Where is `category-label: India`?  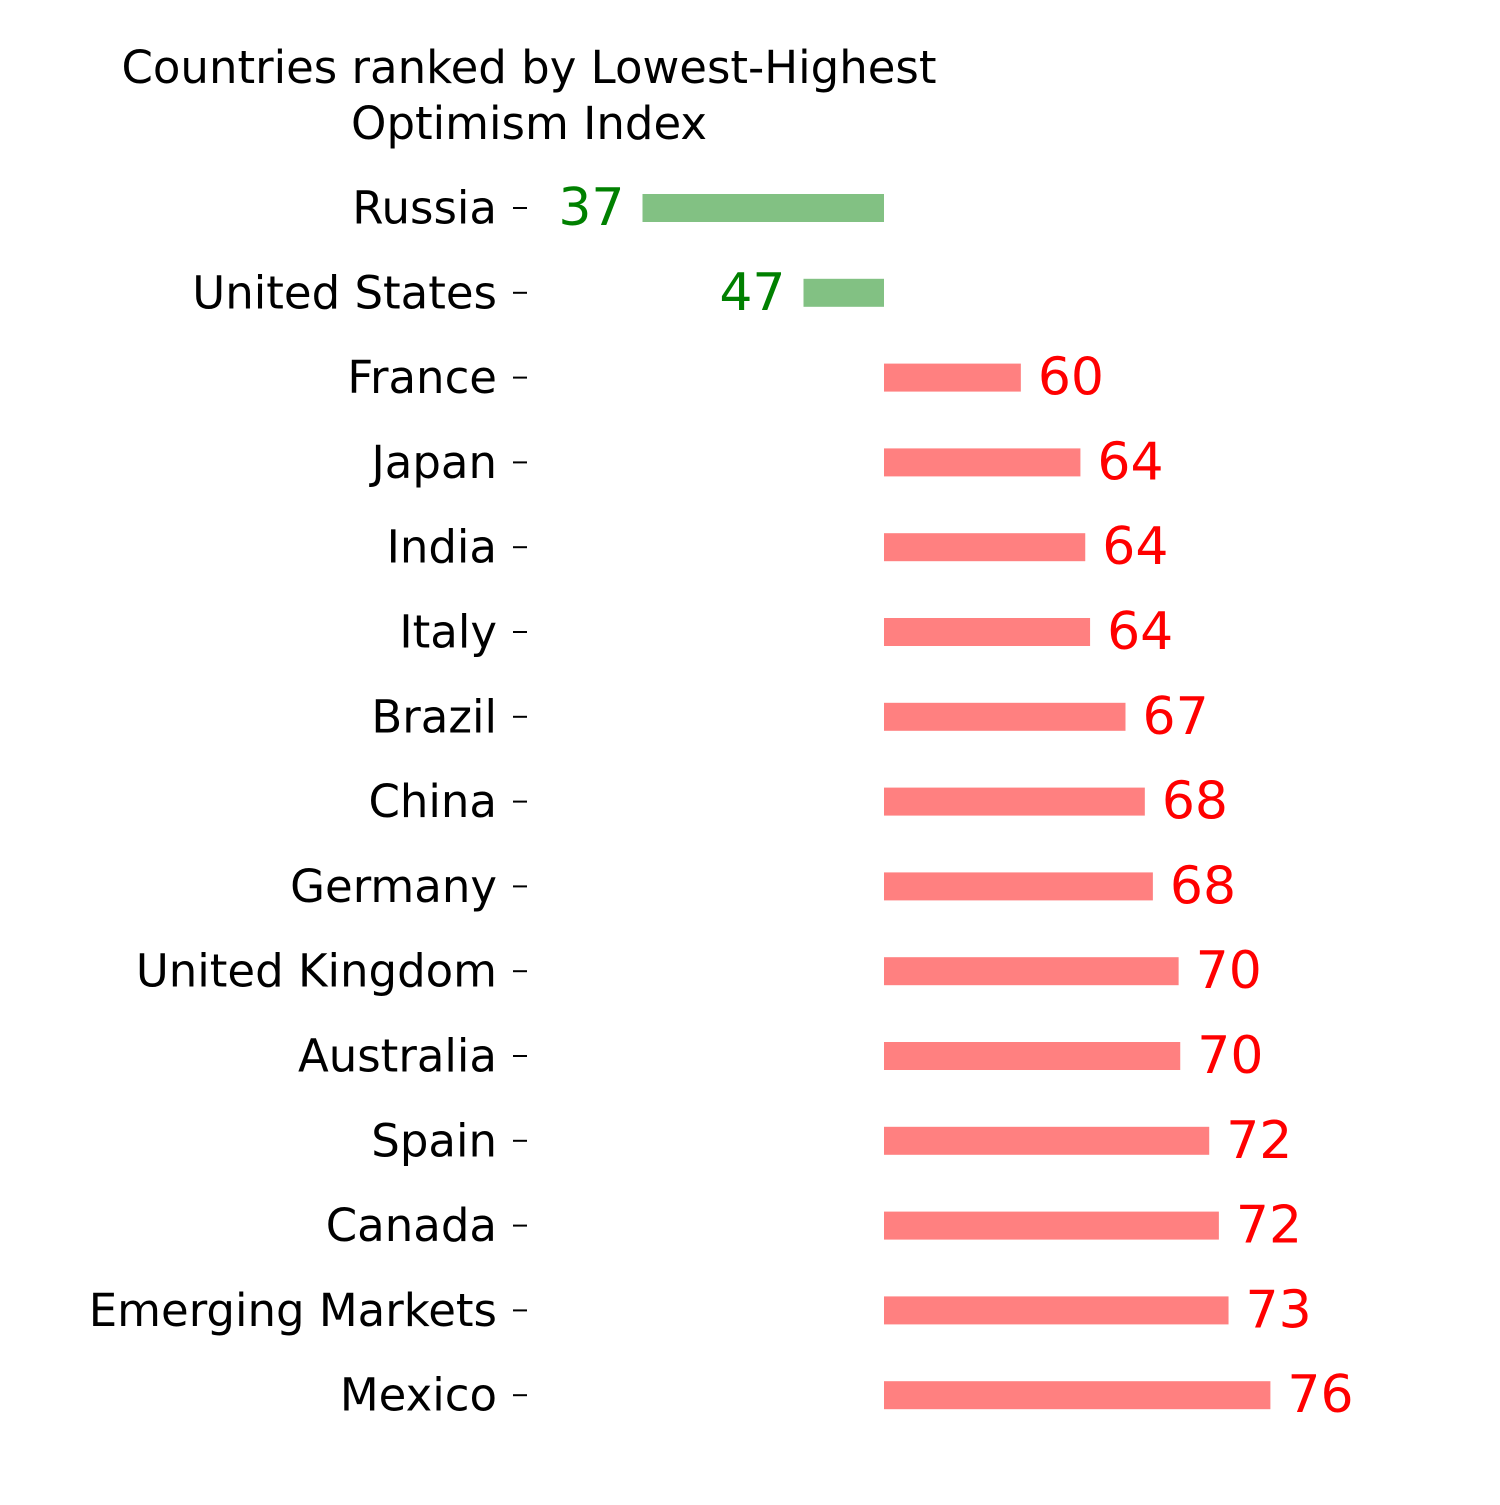
category-label: India is located at coordinates (442, 547).